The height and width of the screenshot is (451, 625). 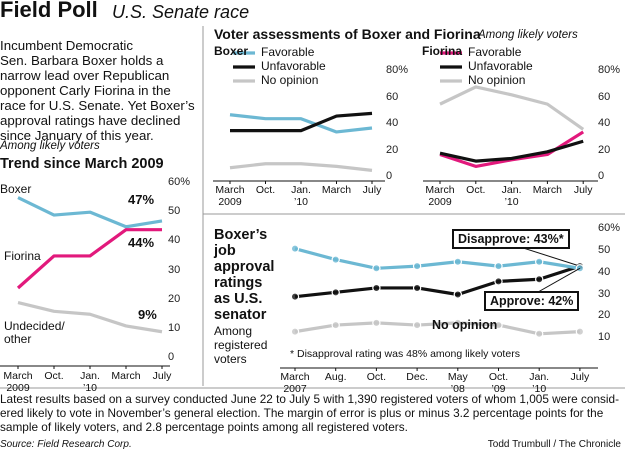 I want to click on chart-subtitle: Among likely voters, so click(x=50, y=146).